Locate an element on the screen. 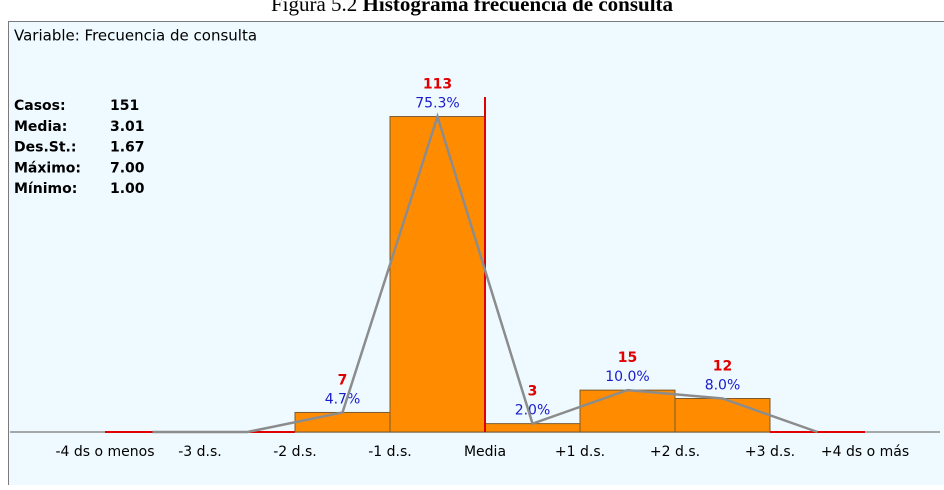 The height and width of the screenshot is (490, 944). stat-value: 1.00 is located at coordinates (127, 189).